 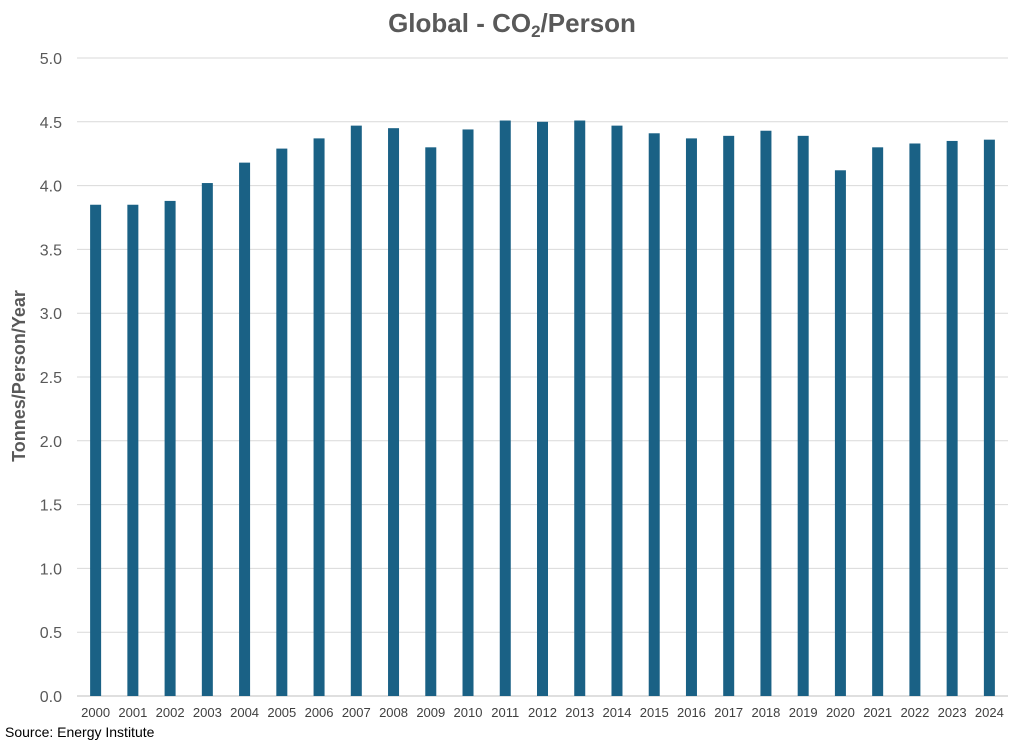 I want to click on bar-2014, so click(x=617, y=411).